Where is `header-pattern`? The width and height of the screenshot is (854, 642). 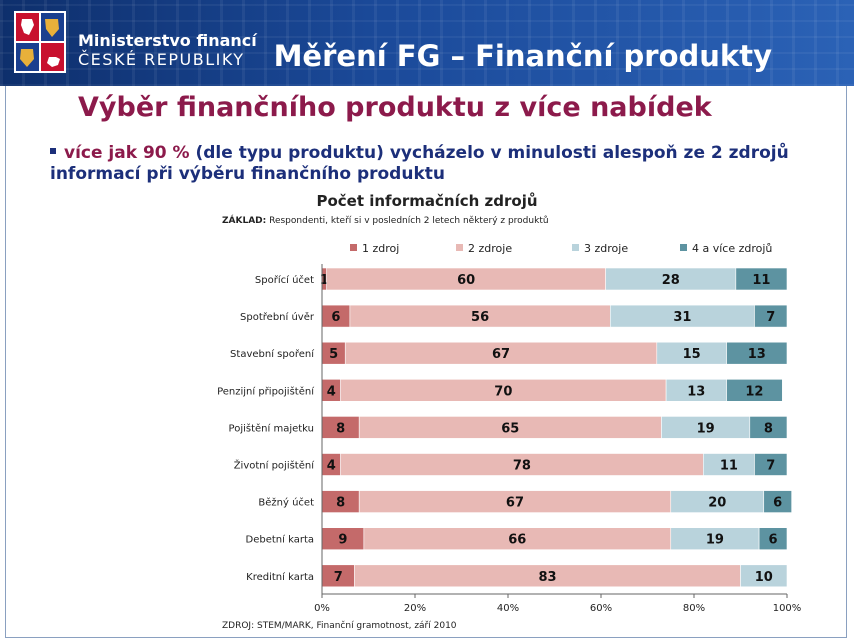
header-pattern is located at coordinates (427, 43).